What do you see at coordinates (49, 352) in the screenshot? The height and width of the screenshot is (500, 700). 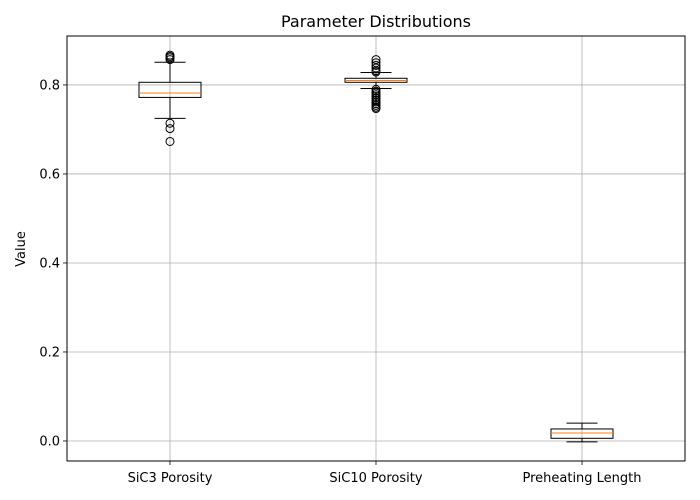 I see `y-tick-label: 0.2` at bounding box center [49, 352].